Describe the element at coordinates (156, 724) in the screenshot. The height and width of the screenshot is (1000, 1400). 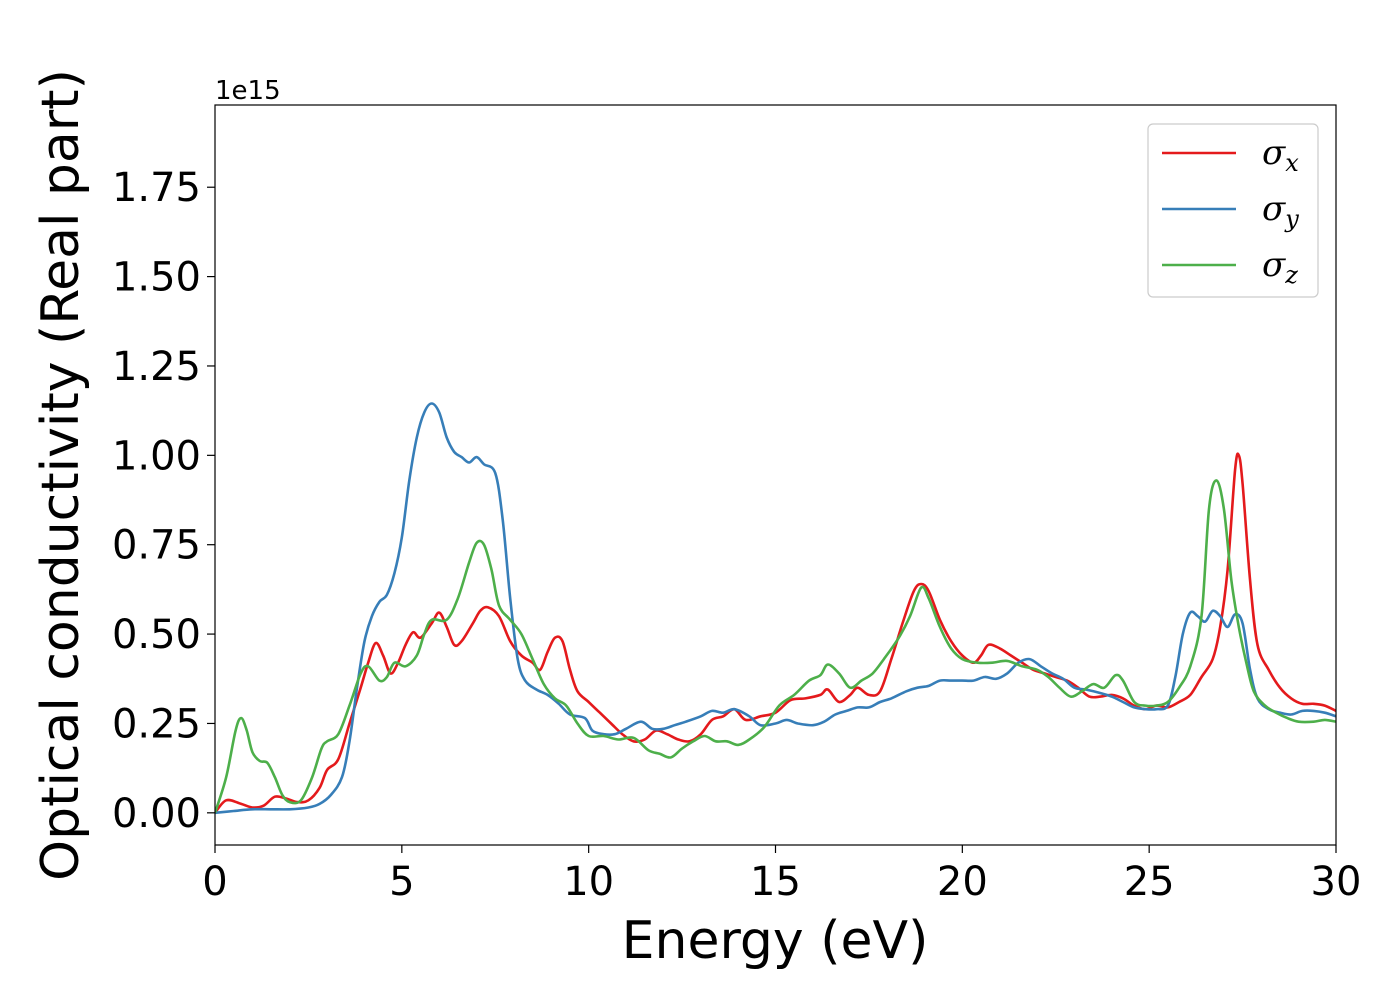
I see `y-tick-label: 0.25` at that location.